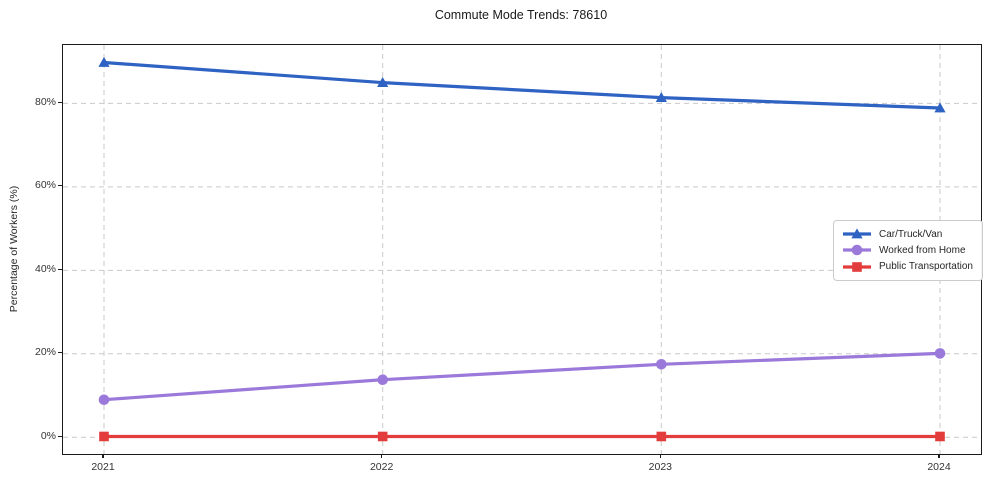 The image size is (990, 490). I want to click on y-tick-label: 20%, so click(45, 352).